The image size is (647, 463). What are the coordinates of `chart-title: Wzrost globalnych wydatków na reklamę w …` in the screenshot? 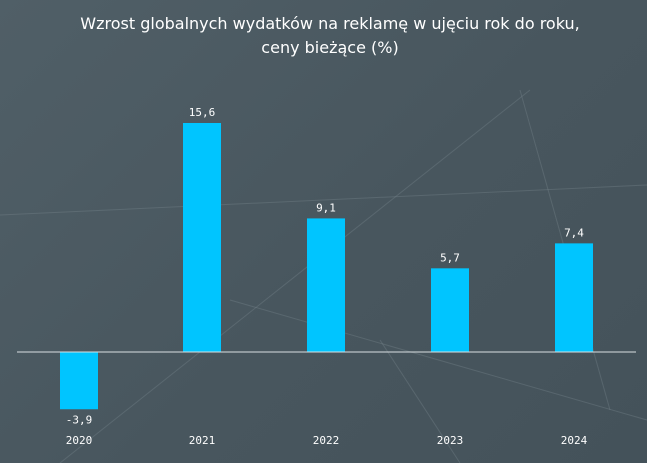 It's located at (330, 35).